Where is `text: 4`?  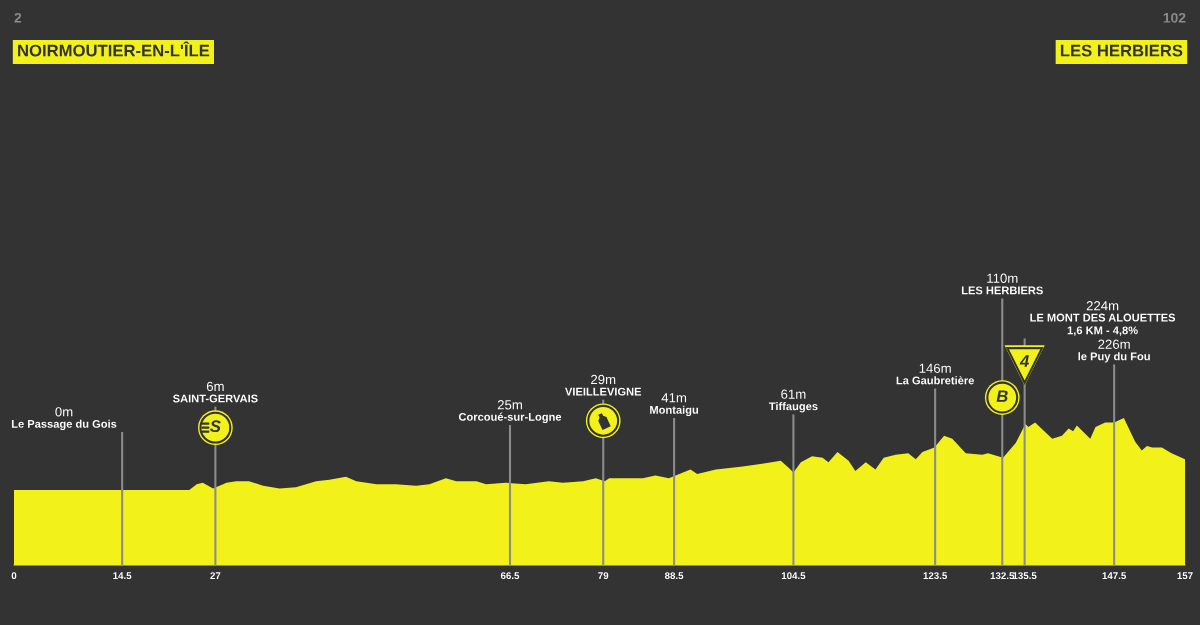 text: 4 is located at coordinates (1024, 361).